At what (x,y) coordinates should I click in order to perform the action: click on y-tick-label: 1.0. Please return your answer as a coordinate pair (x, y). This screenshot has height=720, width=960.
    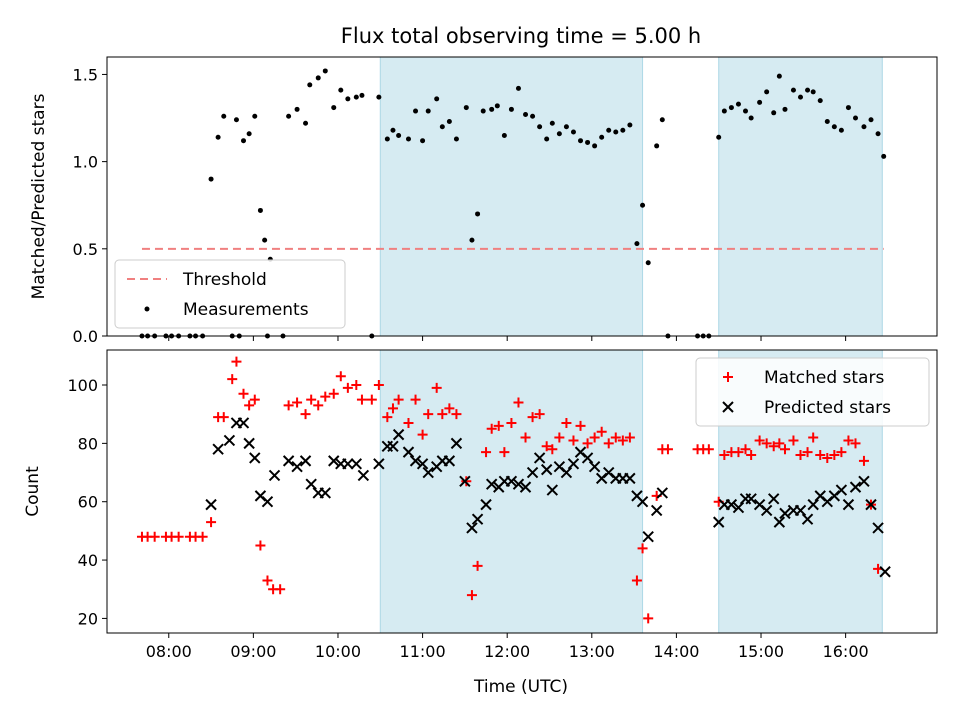
    Looking at the image, I should click on (85, 162).